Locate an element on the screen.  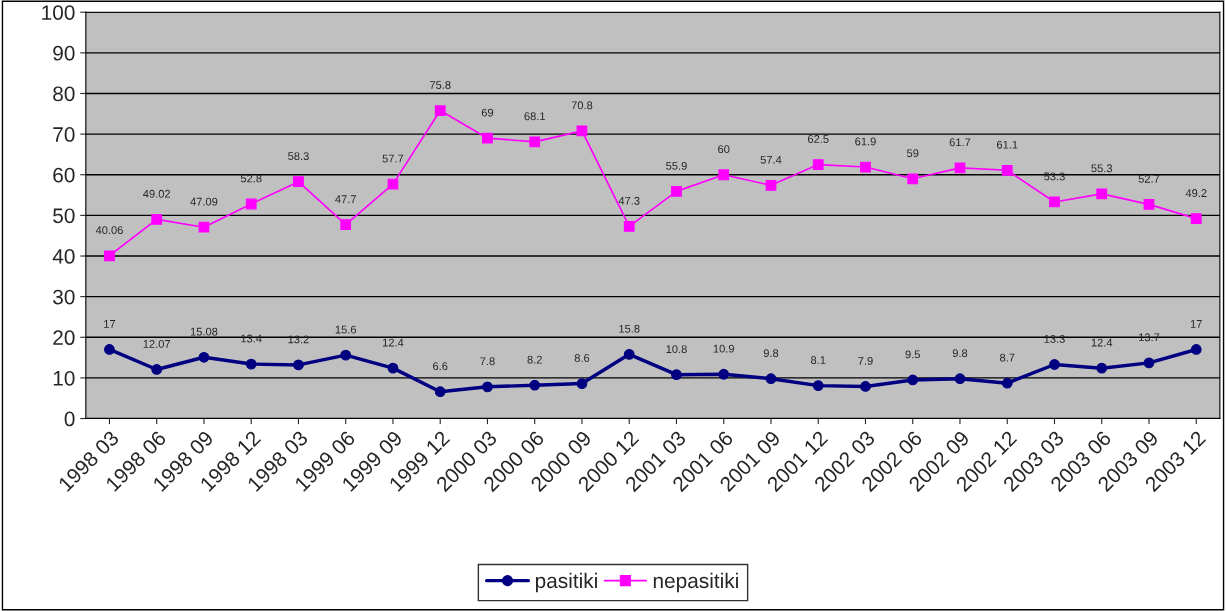
data-label: 15.08 is located at coordinates (204, 331).